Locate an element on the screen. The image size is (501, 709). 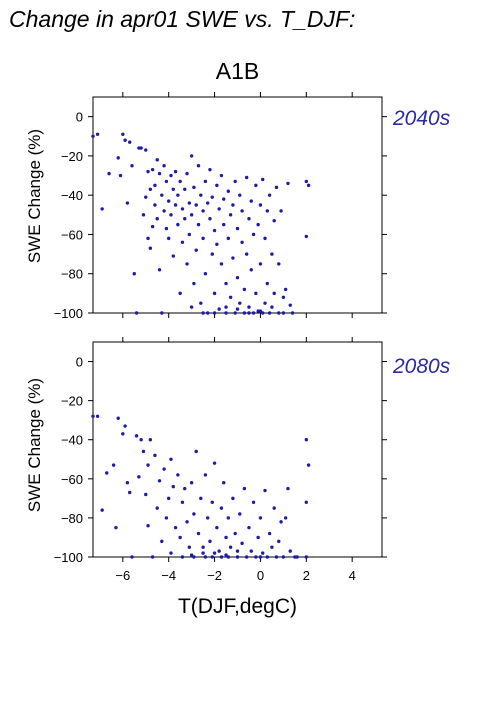
period-label-bottom: 2080s is located at coordinates (422, 366).